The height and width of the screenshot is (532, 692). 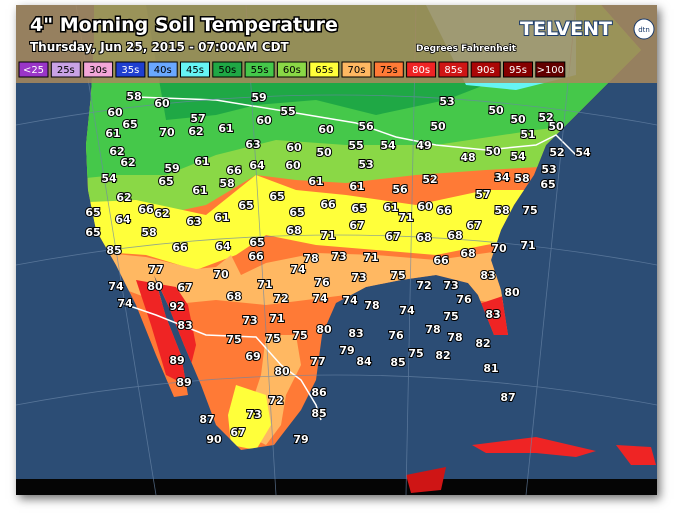 I want to click on legend-label: 90s, so click(x=486, y=70).